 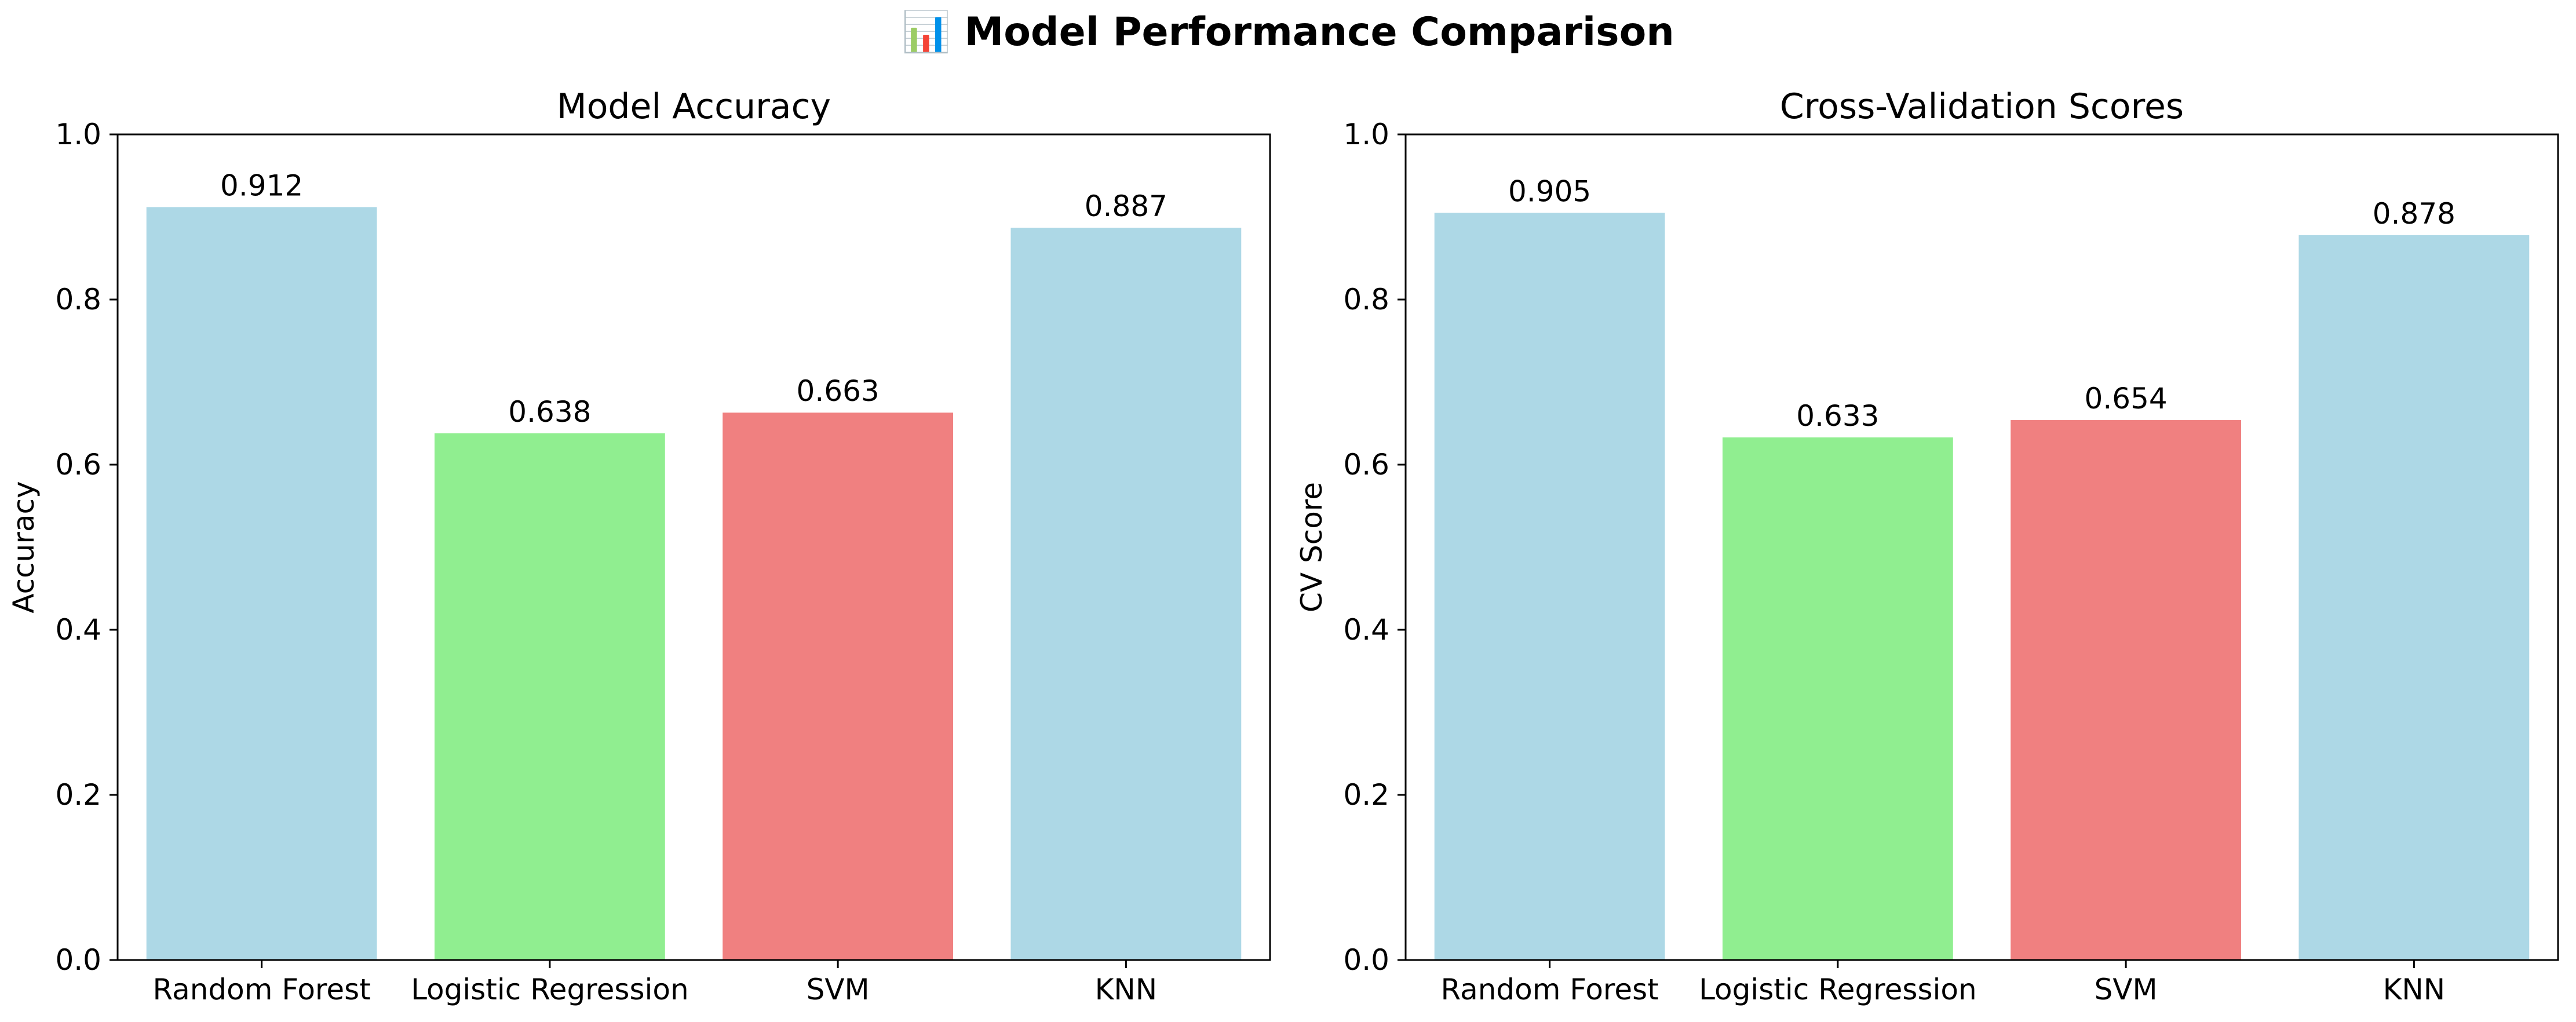 I want to click on data-label: 0.887, so click(x=1126, y=206).